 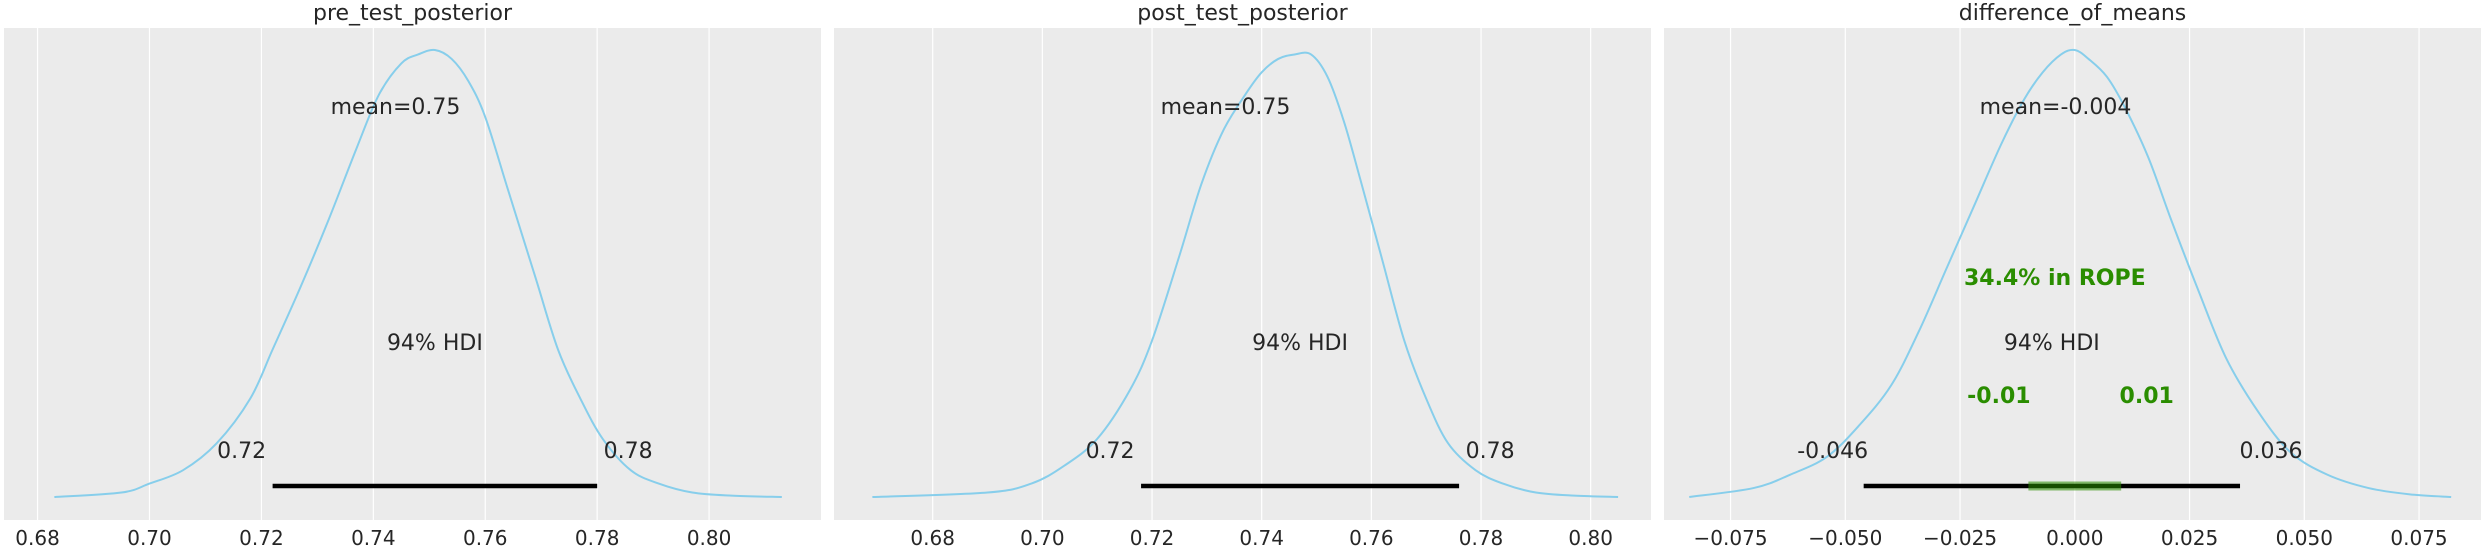 I want to click on x-tick-label: 0.000, so click(x=2074, y=538).